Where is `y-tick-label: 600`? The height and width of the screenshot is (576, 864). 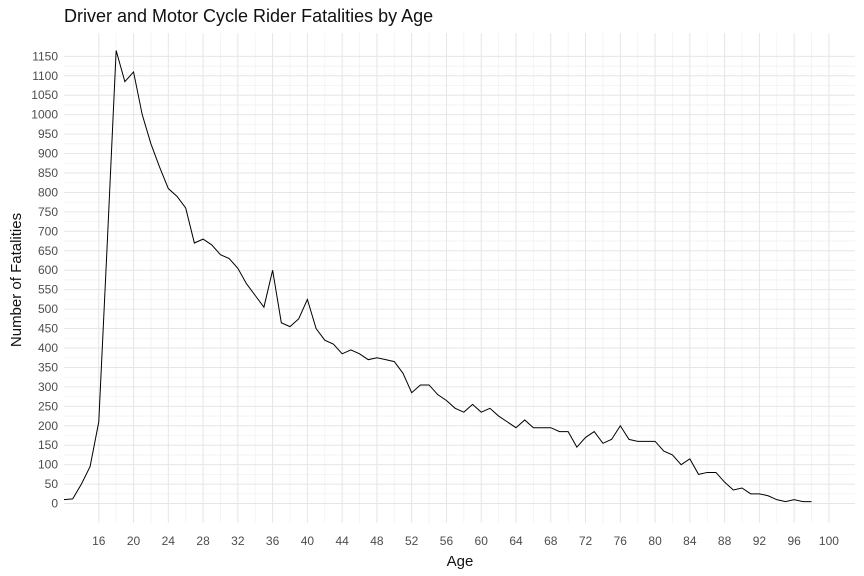 y-tick-label: 600 is located at coordinates (48, 270).